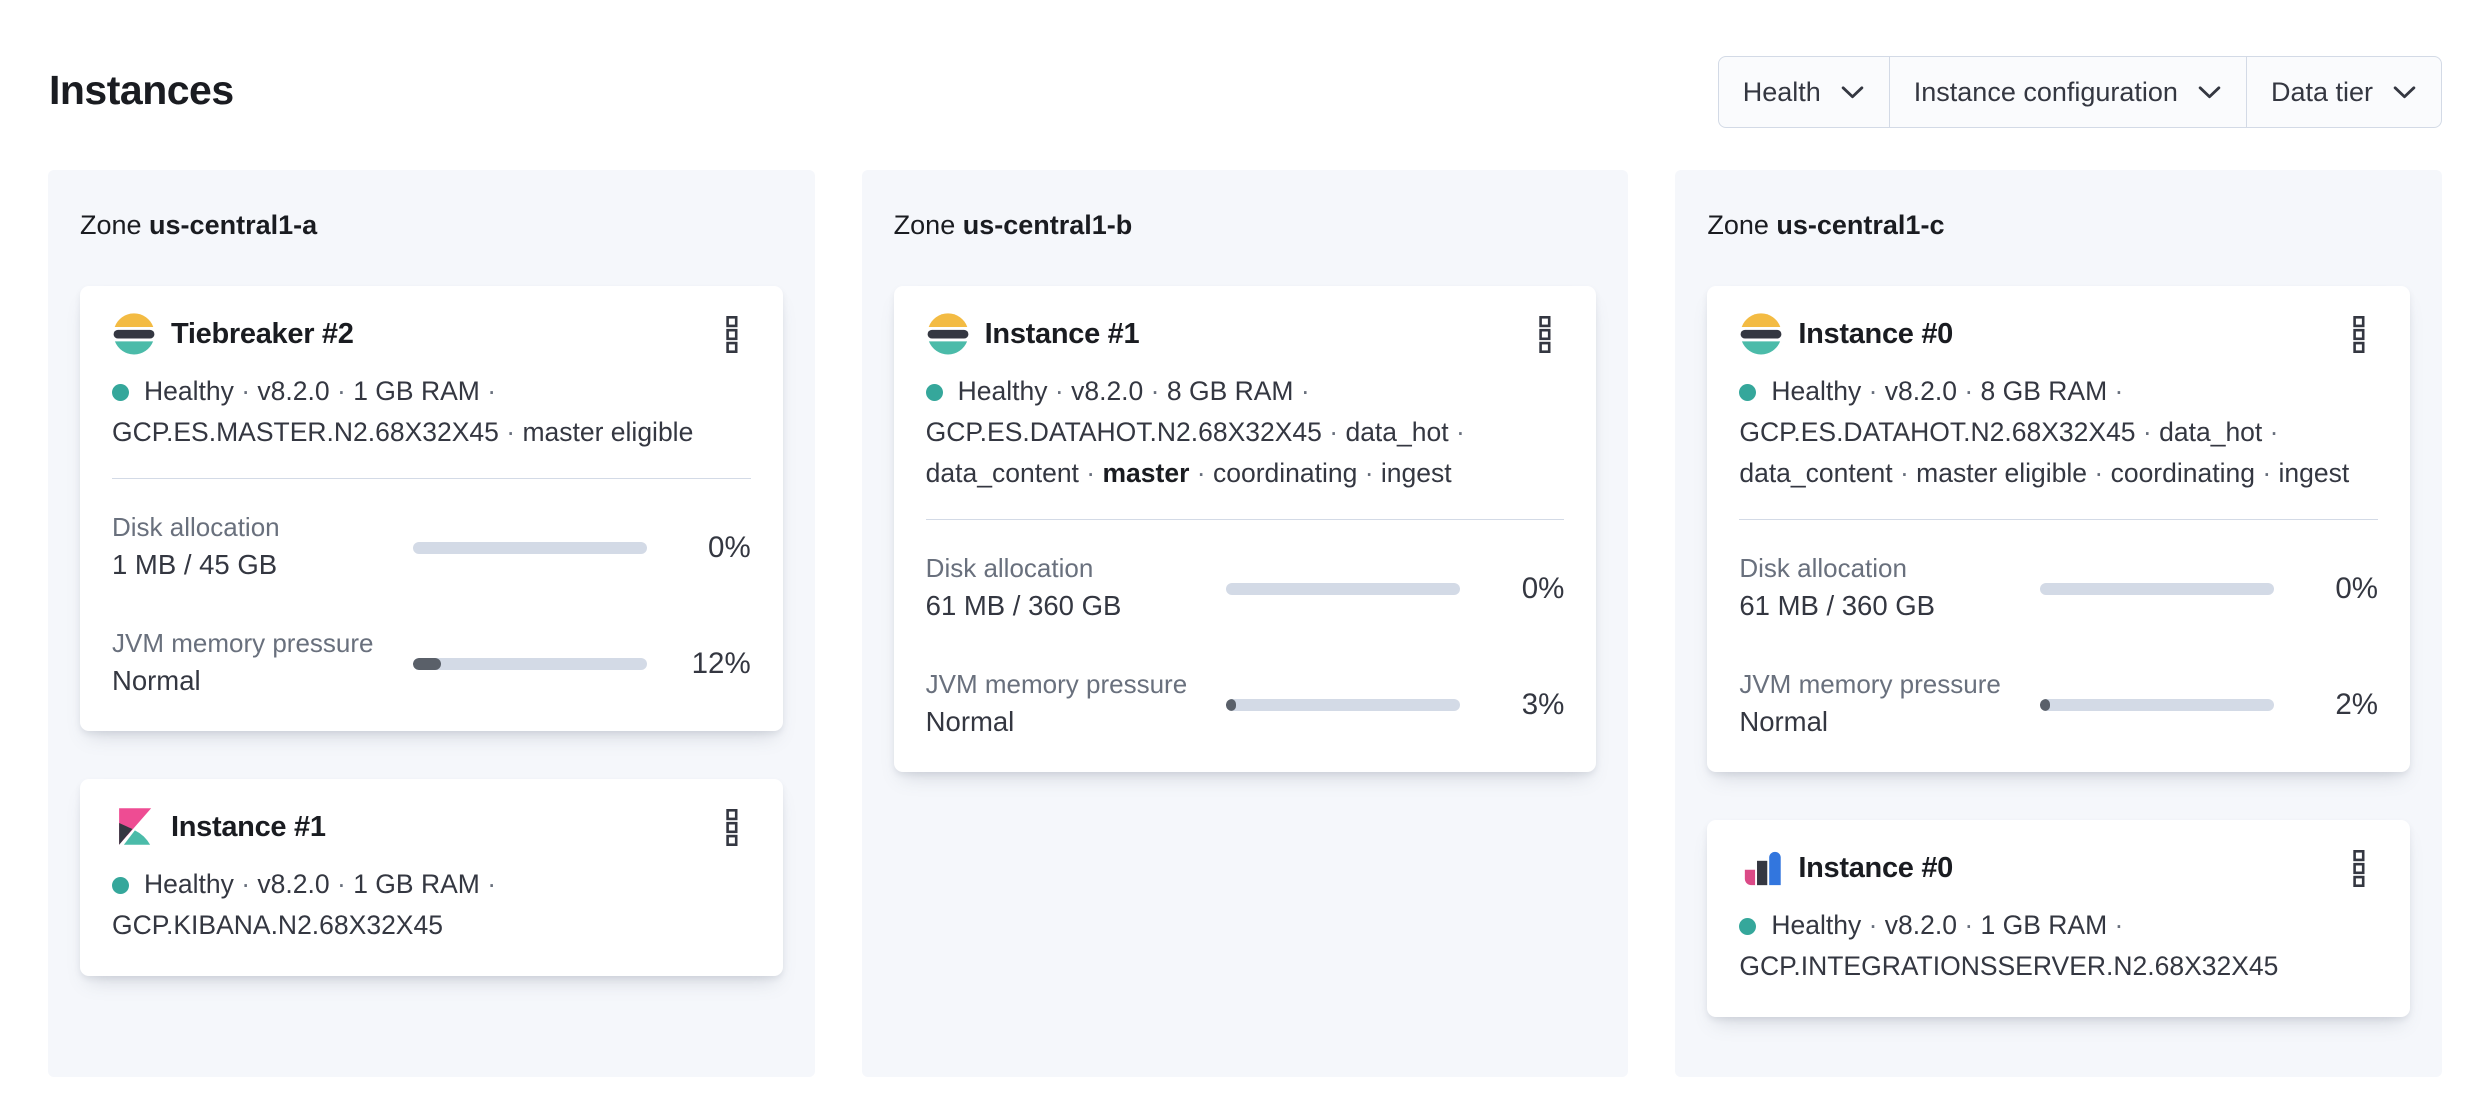  Describe the element at coordinates (431, 334) in the screenshot. I see `instance-card-header: Tiebreaker #2` at that location.